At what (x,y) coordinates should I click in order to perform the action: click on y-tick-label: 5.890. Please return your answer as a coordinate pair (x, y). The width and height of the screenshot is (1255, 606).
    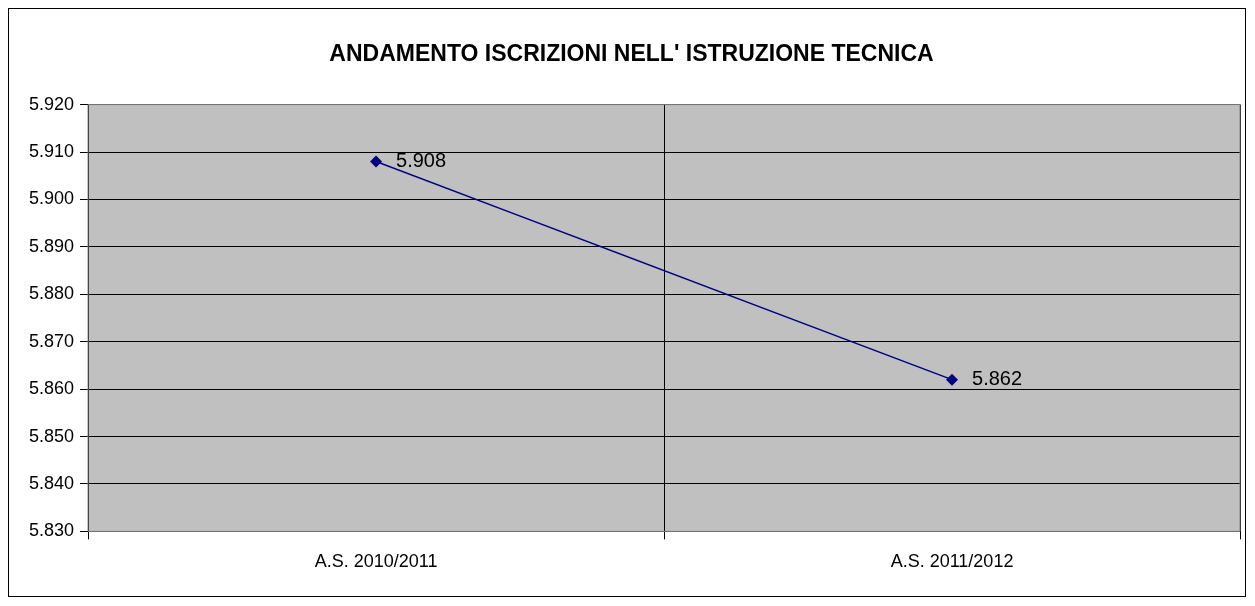
    Looking at the image, I should click on (52, 245).